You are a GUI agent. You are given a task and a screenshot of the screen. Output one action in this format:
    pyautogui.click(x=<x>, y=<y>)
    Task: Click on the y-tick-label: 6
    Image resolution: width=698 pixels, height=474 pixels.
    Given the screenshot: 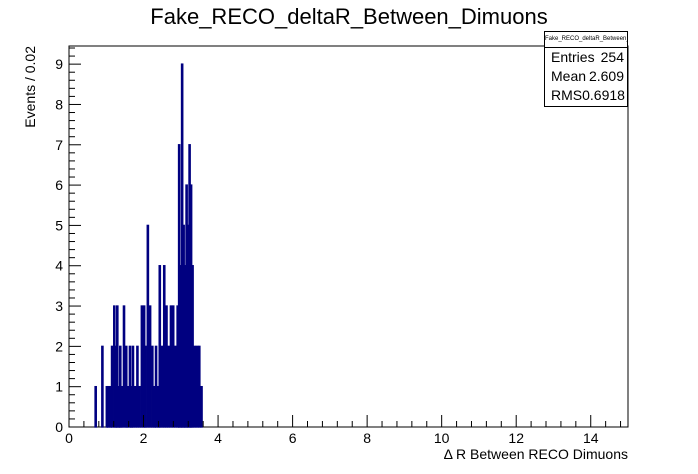 What is the action you would take?
    pyautogui.click(x=59, y=185)
    